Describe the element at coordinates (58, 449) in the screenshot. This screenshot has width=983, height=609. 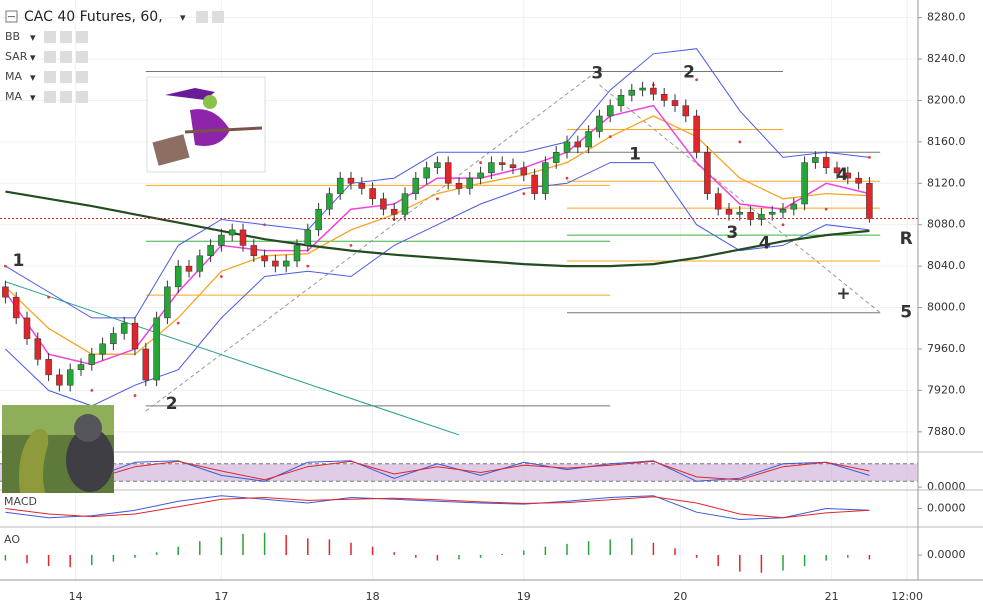
I see `jungle-picture` at that location.